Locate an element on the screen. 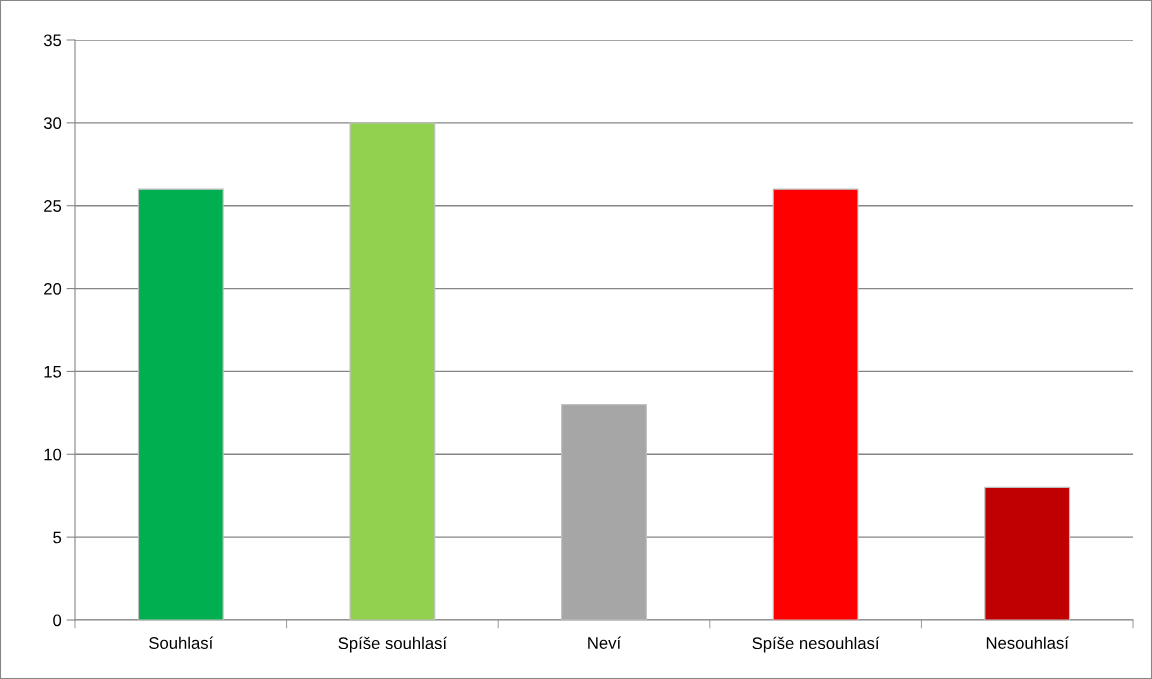  y-tick-label: 5 is located at coordinates (57, 537).